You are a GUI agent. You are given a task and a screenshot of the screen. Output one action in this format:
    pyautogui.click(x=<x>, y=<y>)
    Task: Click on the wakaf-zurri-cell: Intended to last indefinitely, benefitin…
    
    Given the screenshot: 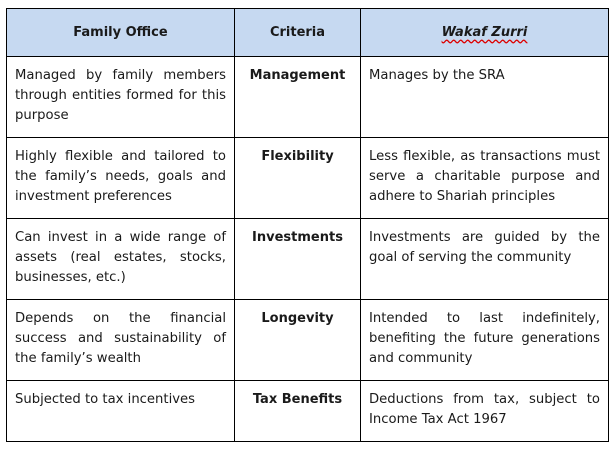 What is the action you would take?
    pyautogui.click(x=484, y=340)
    